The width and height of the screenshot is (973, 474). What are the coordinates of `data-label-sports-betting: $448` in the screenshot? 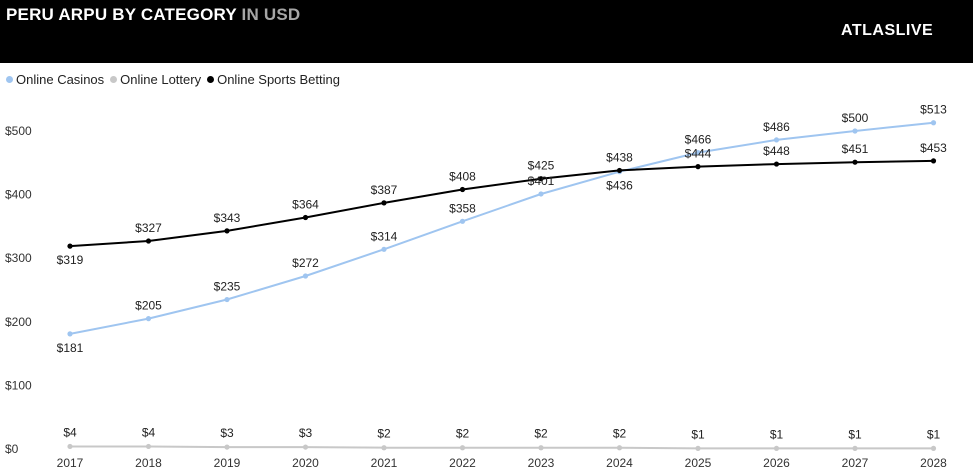 It's located at (776, 151).